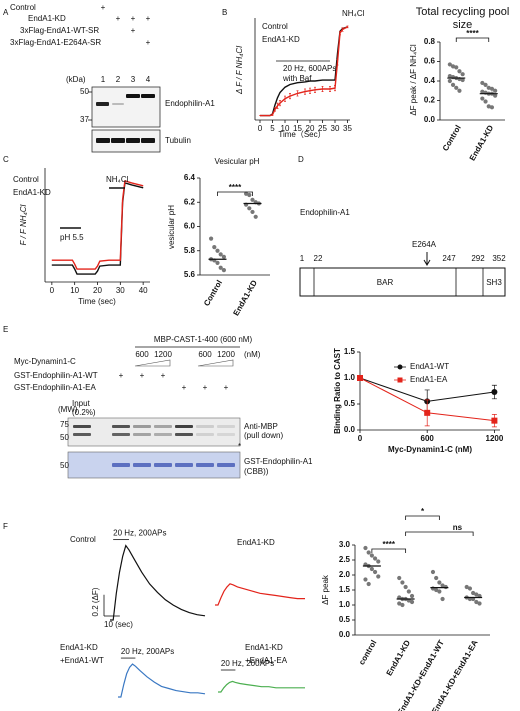  I want to click on dose-label: 1200, so click(163, 354).